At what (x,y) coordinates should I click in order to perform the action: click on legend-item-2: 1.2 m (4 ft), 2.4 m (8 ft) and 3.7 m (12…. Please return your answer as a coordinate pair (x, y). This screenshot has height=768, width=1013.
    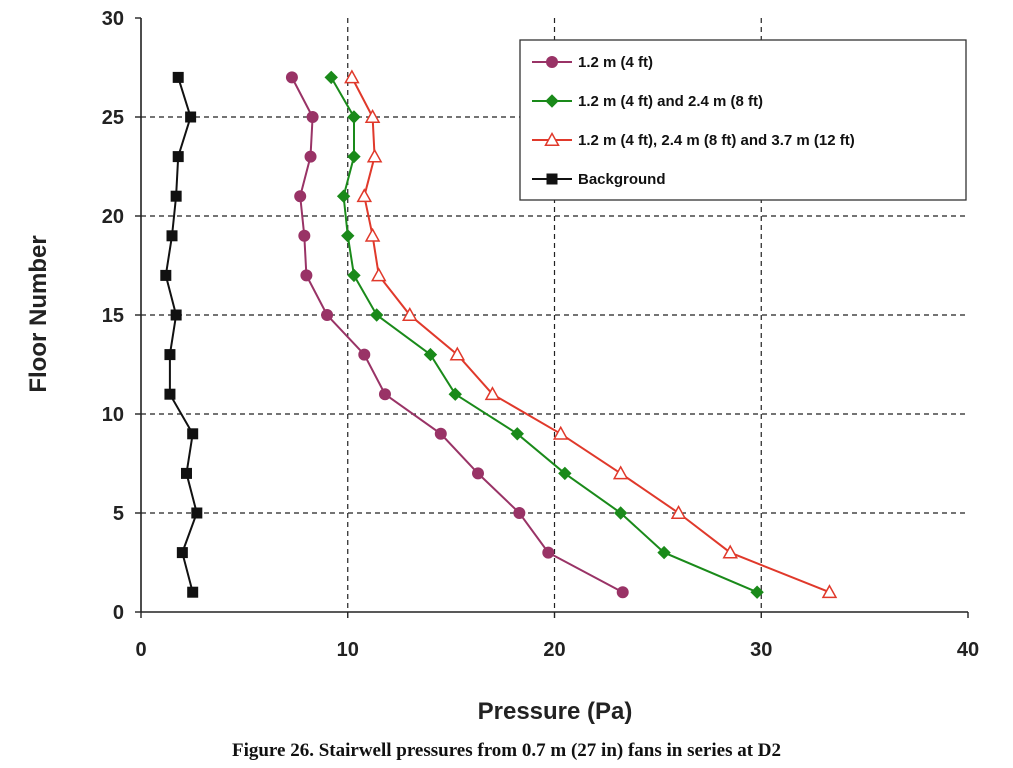
    Looking at the image, I should click on (693, 140).